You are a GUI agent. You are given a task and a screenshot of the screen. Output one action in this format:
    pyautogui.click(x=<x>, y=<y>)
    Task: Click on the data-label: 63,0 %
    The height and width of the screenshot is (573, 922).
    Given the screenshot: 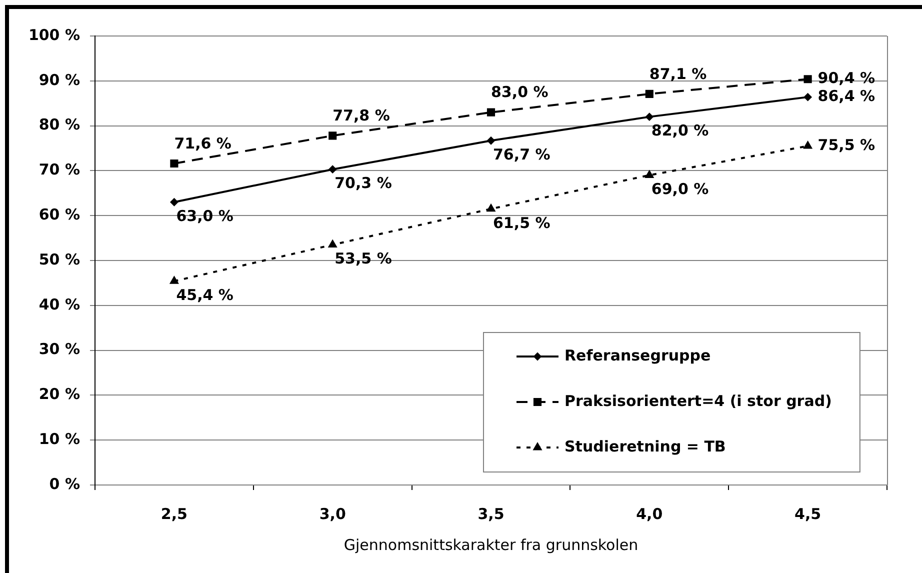 What is the action you would take?
    pyautogui.click(x=205, y=216)
    